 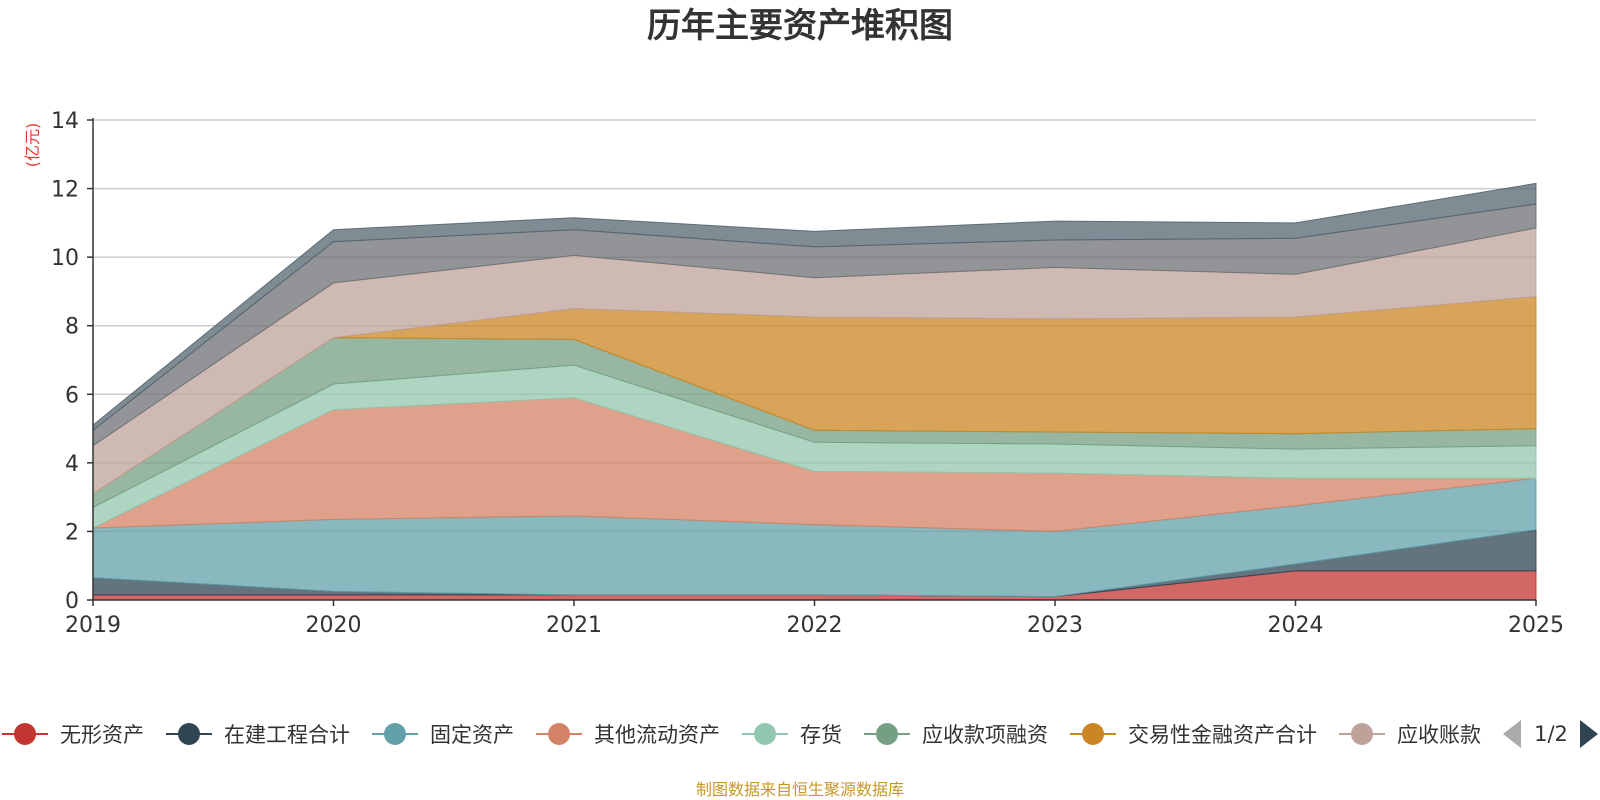 What do you see at coordinates (72, 464) in the screenshot?
I see `y-tick-label: 4` at bounding box center [72, 464].